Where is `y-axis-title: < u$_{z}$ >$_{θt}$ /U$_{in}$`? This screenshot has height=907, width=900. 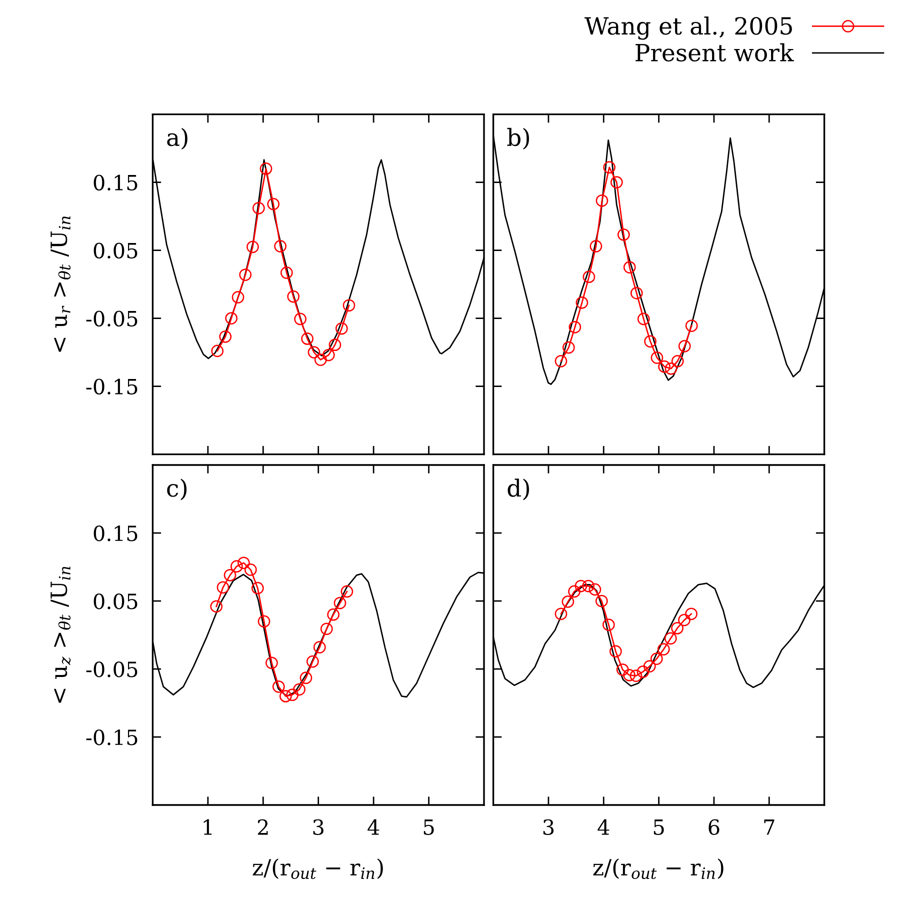 y-axis-title: < u$_{z}$ >$_{θt}$ /U$_{in}$ is located at coordinates (60, 634).